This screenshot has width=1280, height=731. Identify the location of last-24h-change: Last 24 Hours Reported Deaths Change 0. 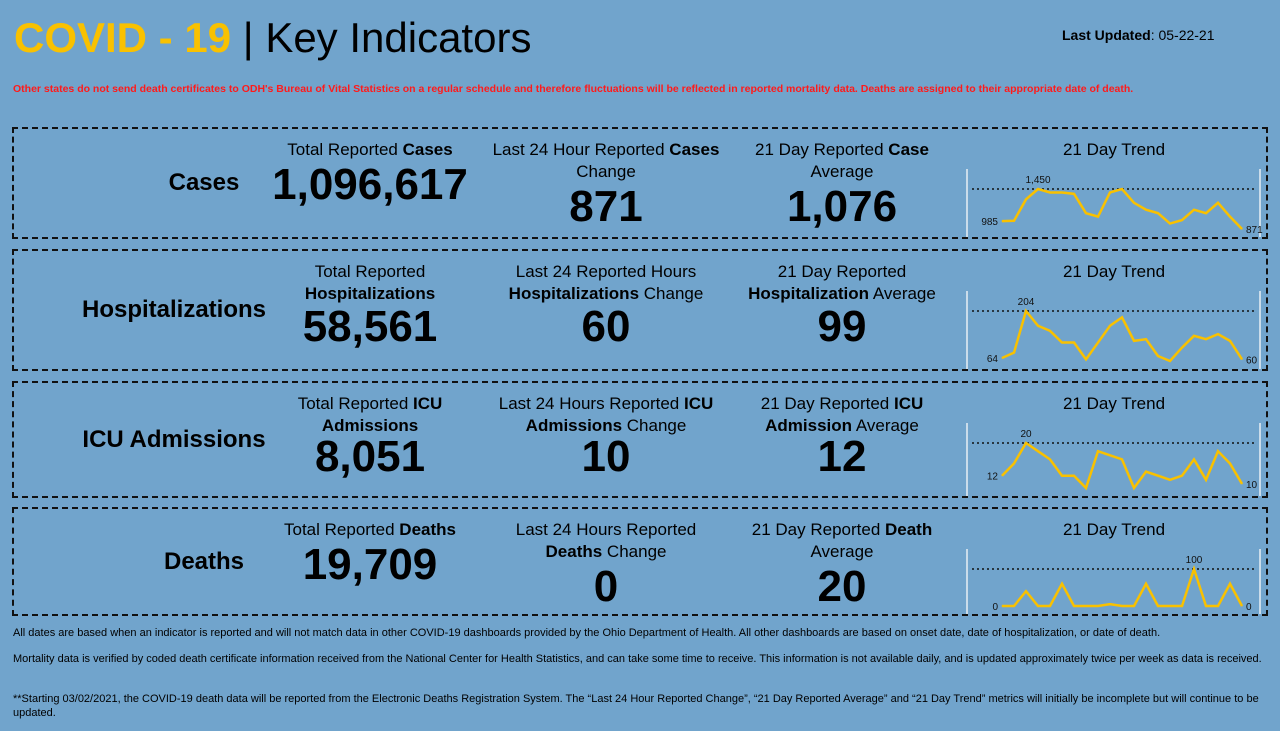
(606, 565).